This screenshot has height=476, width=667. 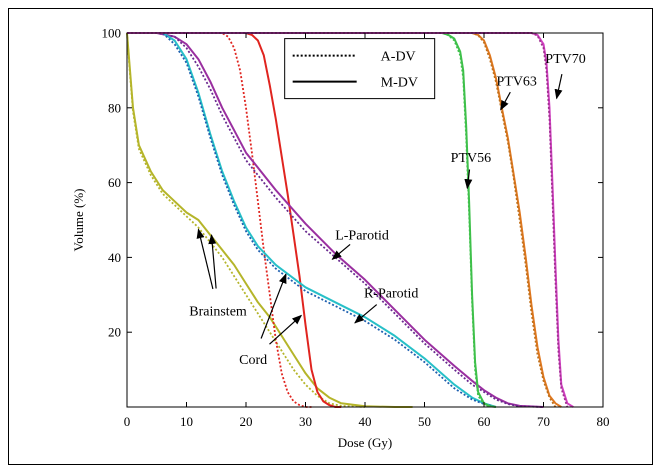 I want to click on x-tick-label: 0, so click(x=127, y=421).